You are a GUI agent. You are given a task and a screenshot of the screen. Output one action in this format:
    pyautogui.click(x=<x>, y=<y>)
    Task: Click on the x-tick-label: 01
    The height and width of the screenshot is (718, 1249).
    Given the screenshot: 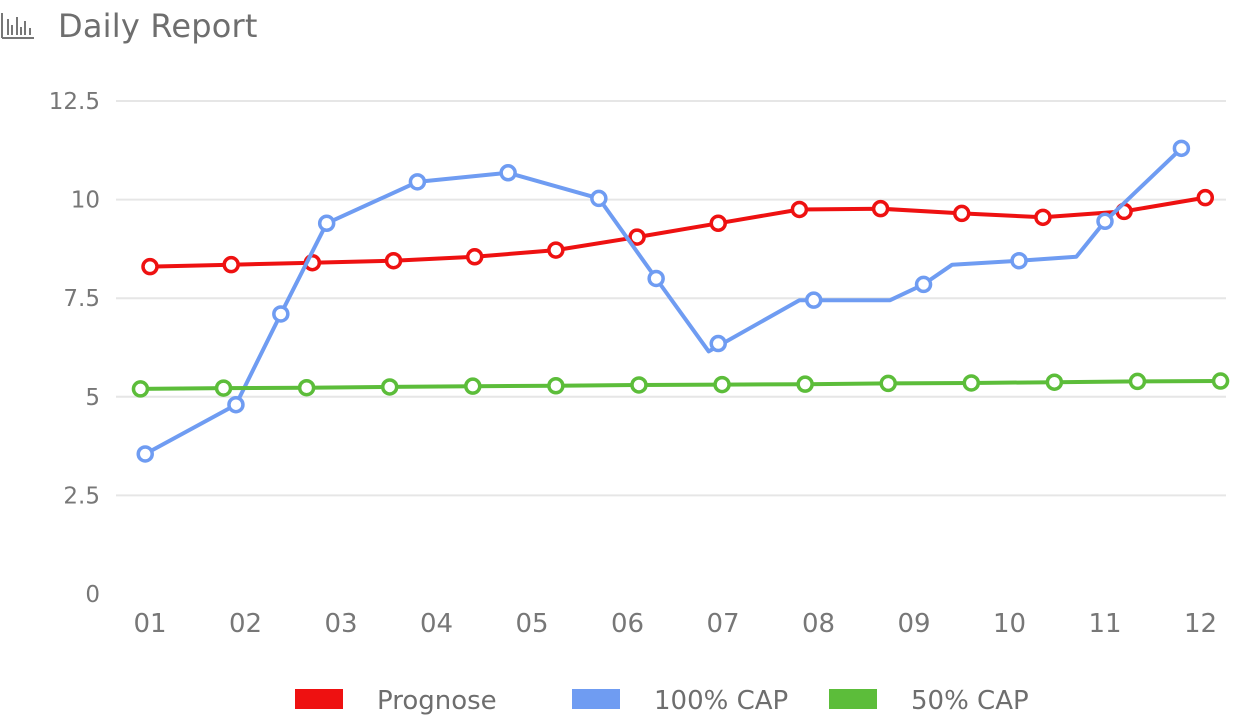 What is the action you would take?
    pyautogui.click(x=149, y=624)
    